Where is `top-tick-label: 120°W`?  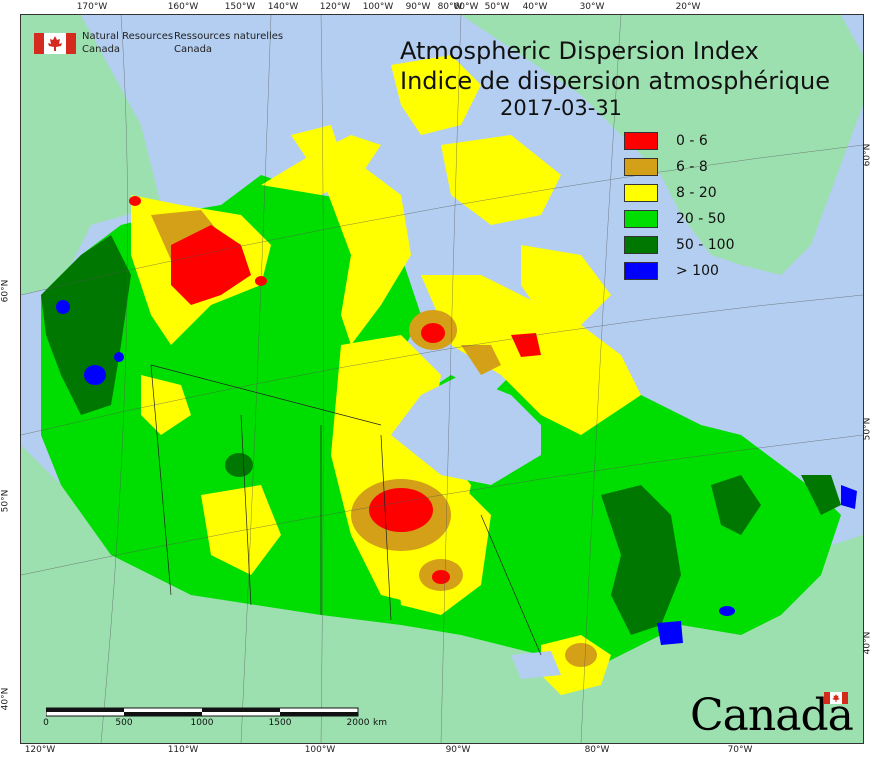 top-tick-label: 120°W is located at coordinates (335, 7).